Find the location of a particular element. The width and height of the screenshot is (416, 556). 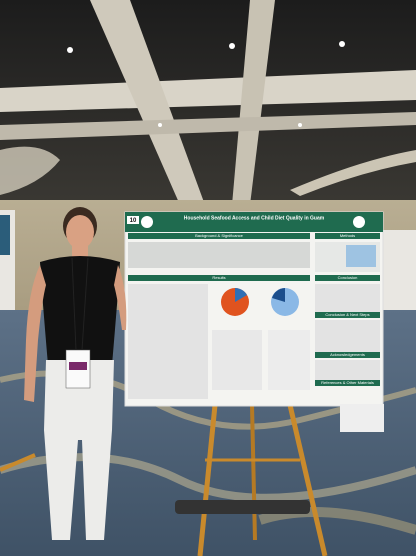

section-header: Results is located at coordinates (218, 277).